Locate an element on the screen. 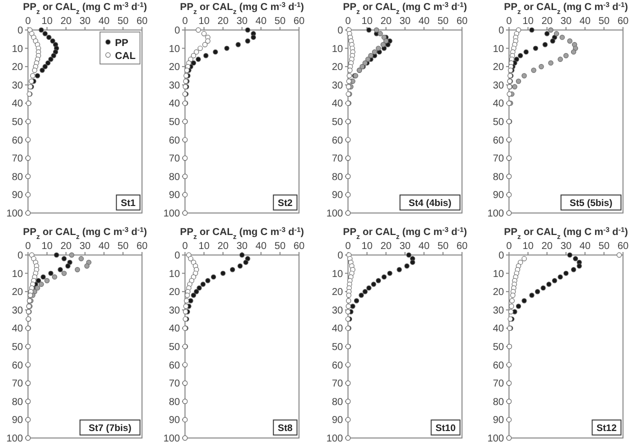 This screenshot has height=445, width=632. annotation: St8 is located at coordinates (285, 428).